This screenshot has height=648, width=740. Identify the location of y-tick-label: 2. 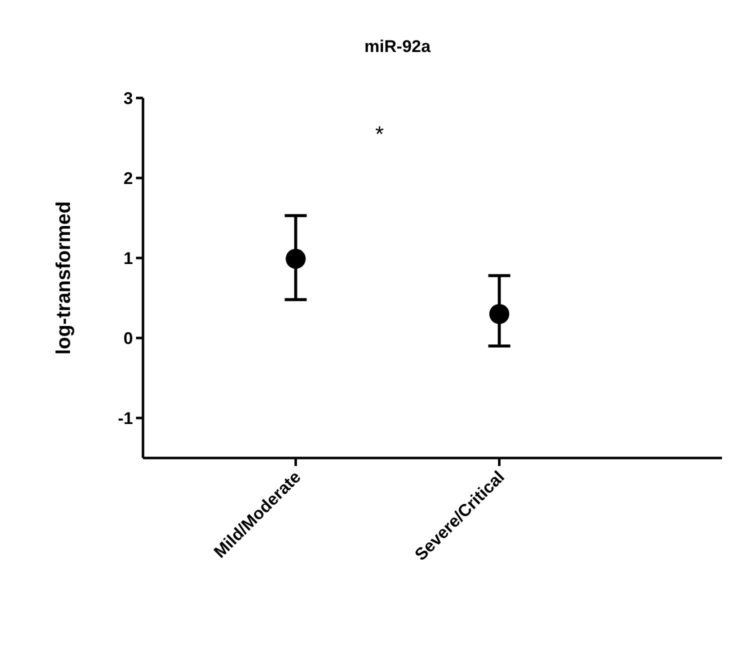
(128, 178).